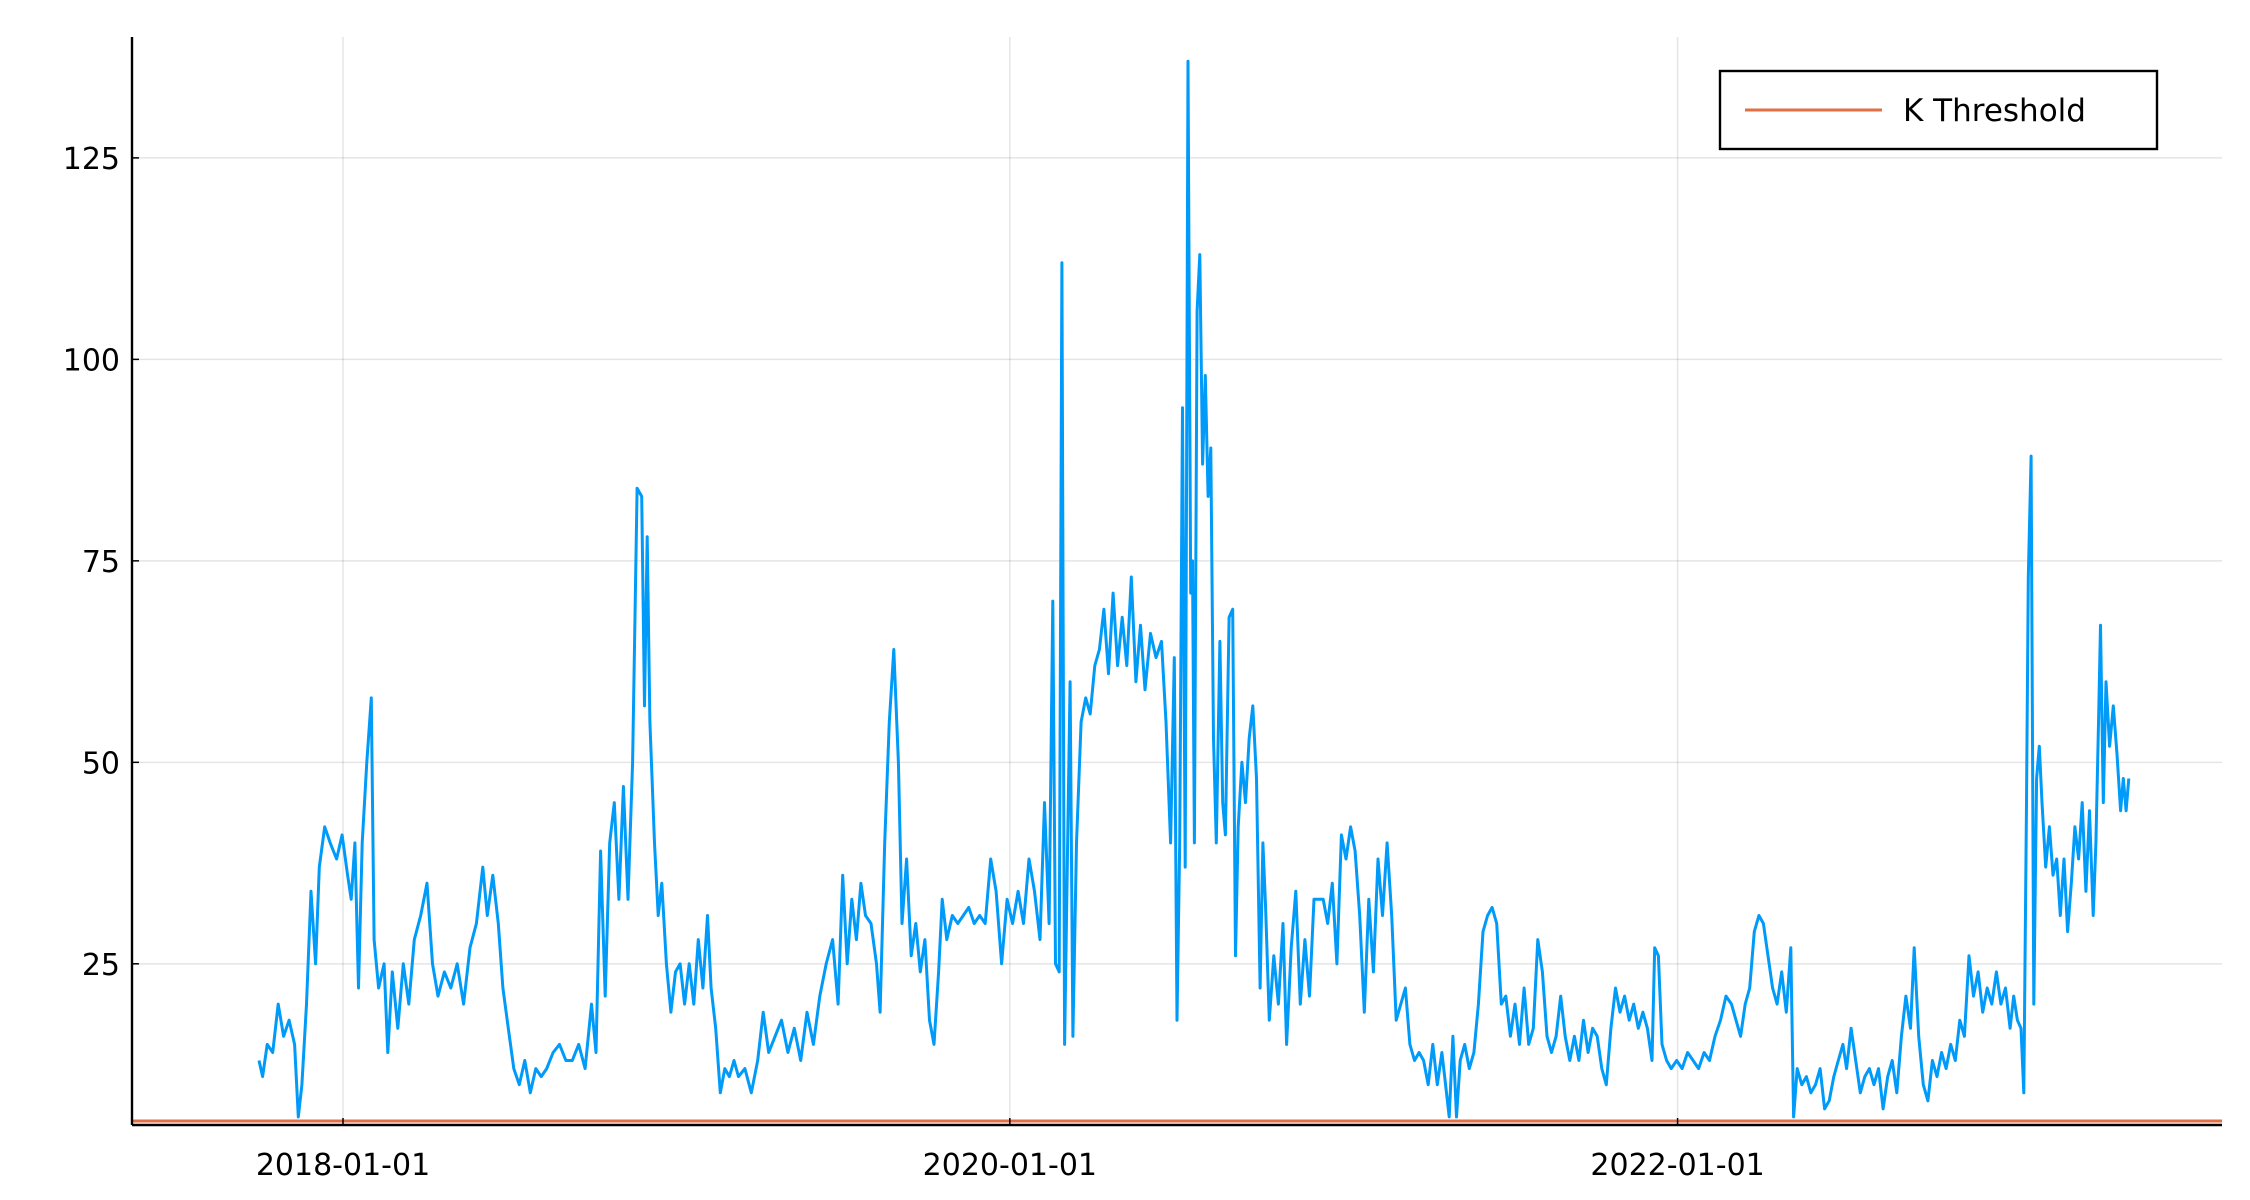  What do you see at coordinates (101, 965) in the screenshot?
I see `y-tick-label: 25` at bounding box center [101, 965].